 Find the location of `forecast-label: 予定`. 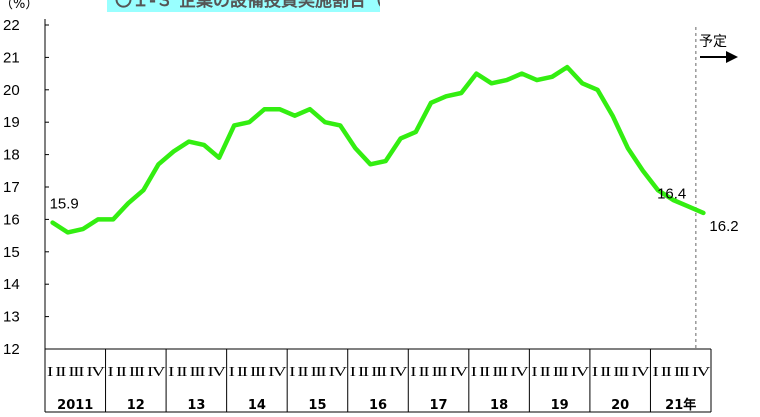

forecast-label: 予定 is located at coordinates (713, 42).